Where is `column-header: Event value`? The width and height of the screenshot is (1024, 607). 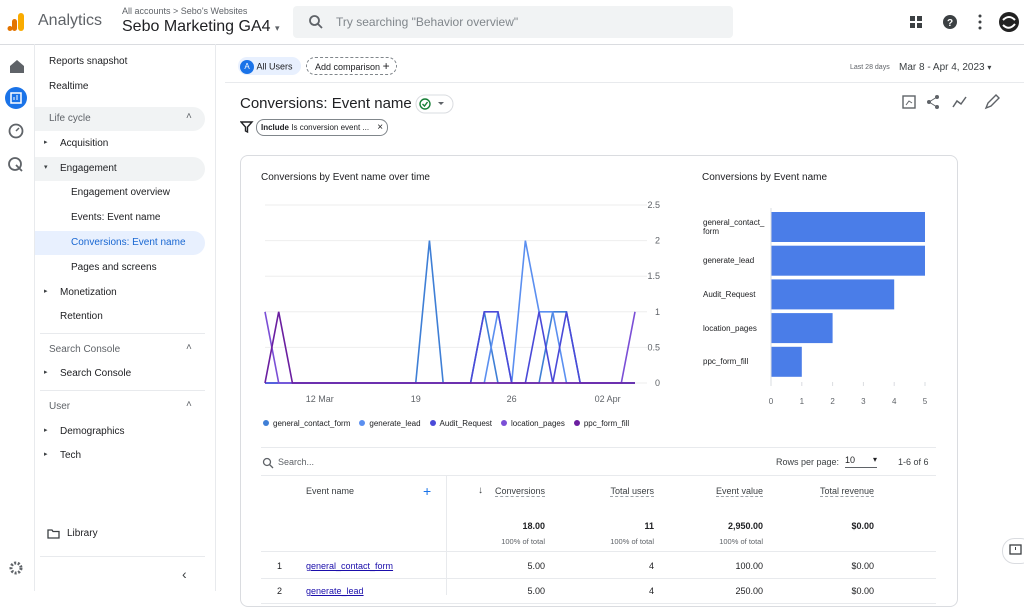
column-header: Event value is located at coordinates (739, 491).